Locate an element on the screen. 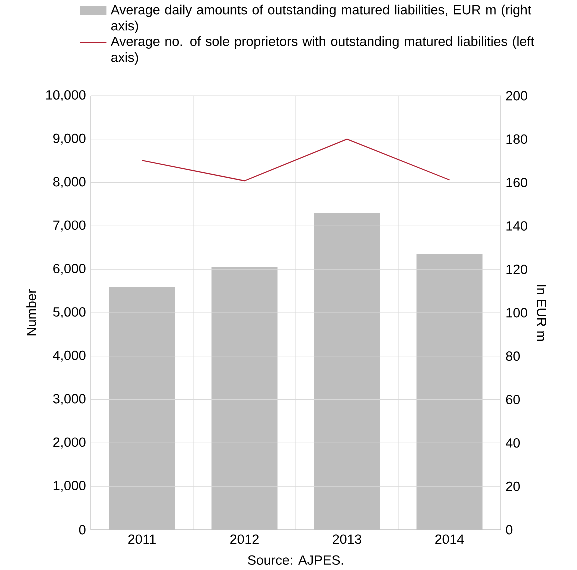  y-tick-label: 8,000 is located at coordinates (70, 182).